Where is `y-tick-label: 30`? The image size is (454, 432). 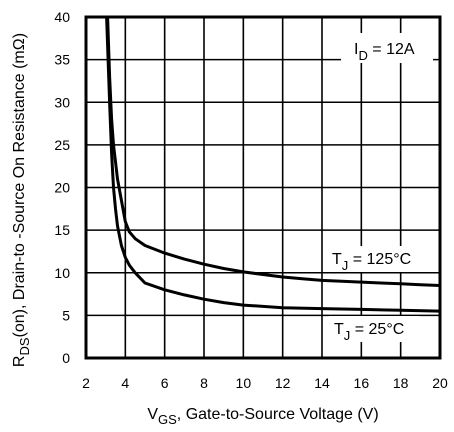
y-tick-label: 30 is located at coordinates (62, 102).